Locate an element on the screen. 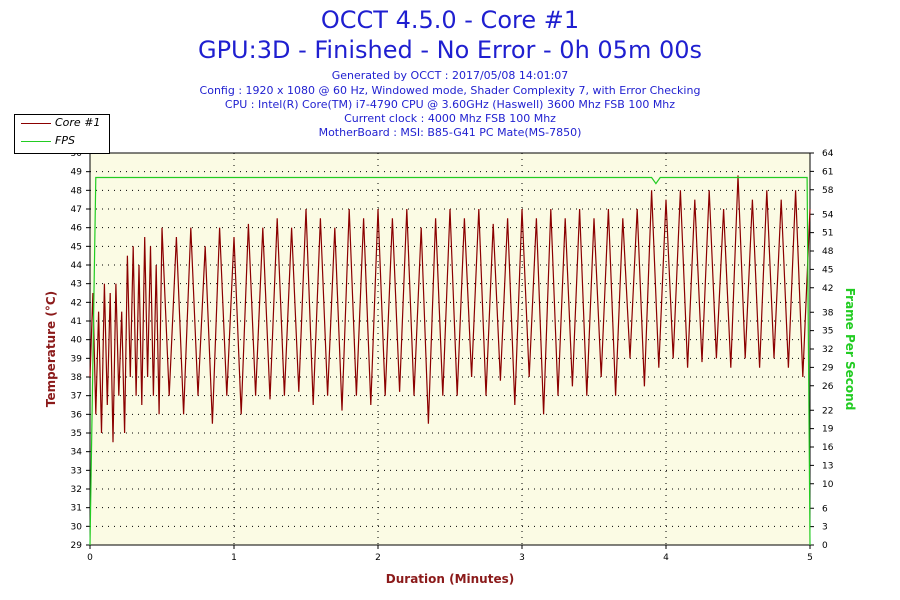 This screenshot has width=900, height=600. y-tick-label: 34 is located at coordinates (77, 453).